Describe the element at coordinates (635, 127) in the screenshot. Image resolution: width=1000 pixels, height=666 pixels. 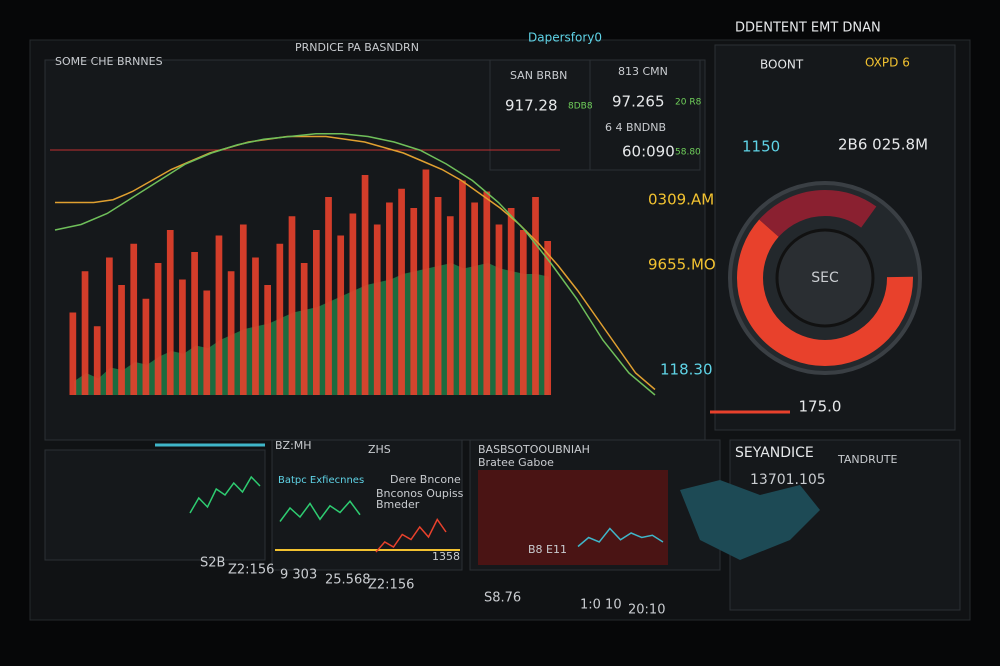
I see `stat-label: 6 4 BNDNB` at that location.